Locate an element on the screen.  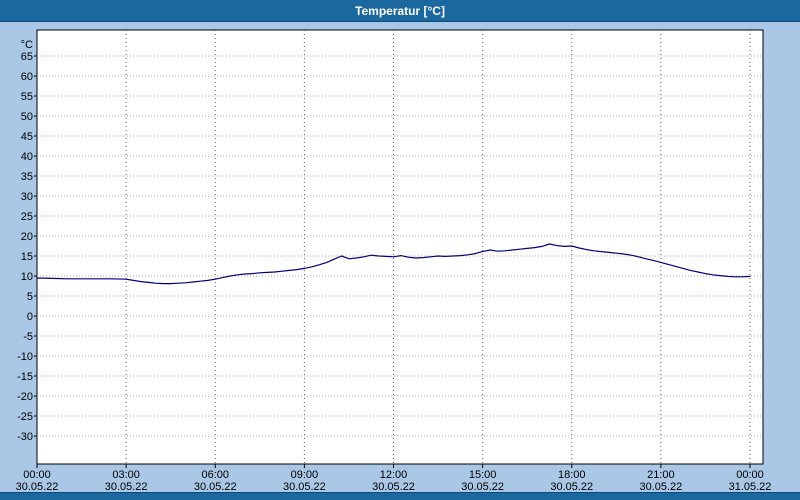
chart-title: Temperatur [°C] is located at coordinates (400, 10).